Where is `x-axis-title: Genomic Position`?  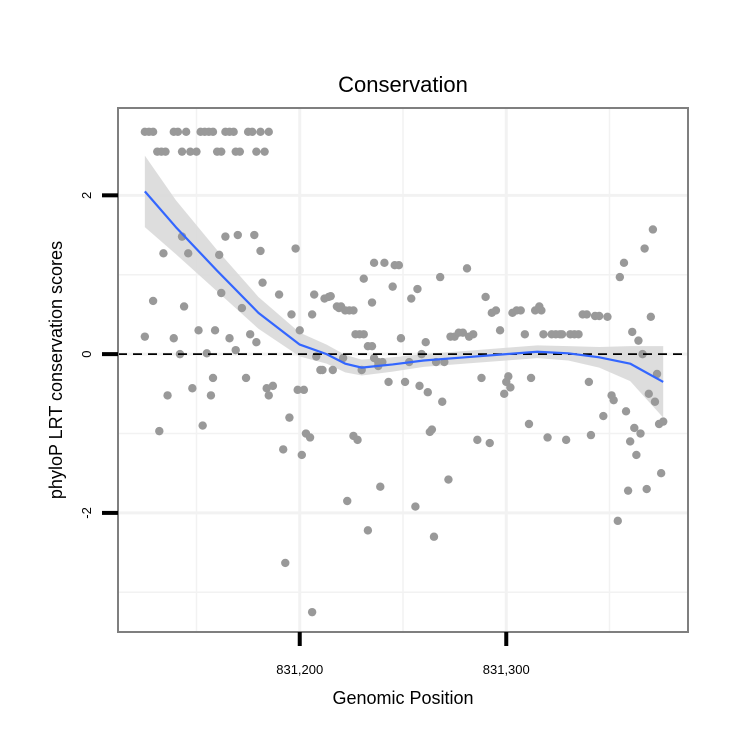 x-axis-title: Genomic Position is located at coordinates (402, 698).